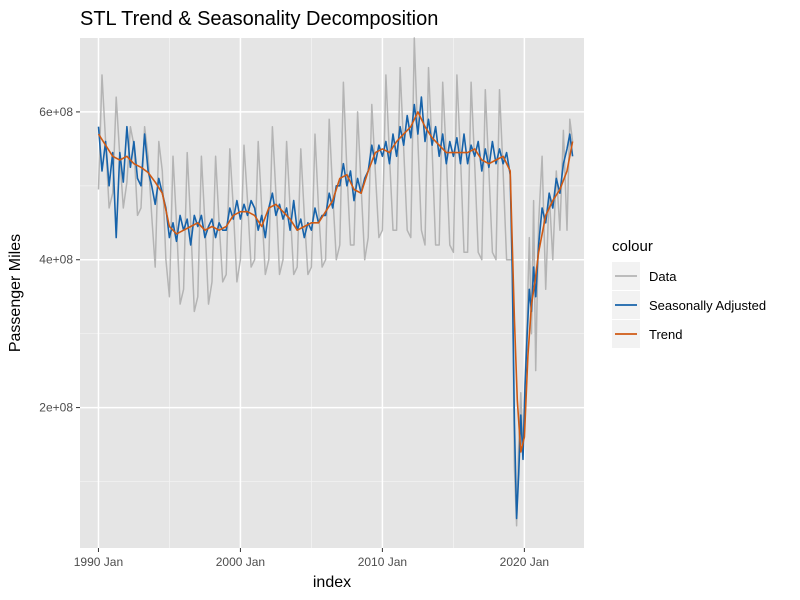  What do you see at coordinates (382, 562) in the screenshot?
I see `x-tick-label: 2010 Jan` at bounding box center [382, 562].